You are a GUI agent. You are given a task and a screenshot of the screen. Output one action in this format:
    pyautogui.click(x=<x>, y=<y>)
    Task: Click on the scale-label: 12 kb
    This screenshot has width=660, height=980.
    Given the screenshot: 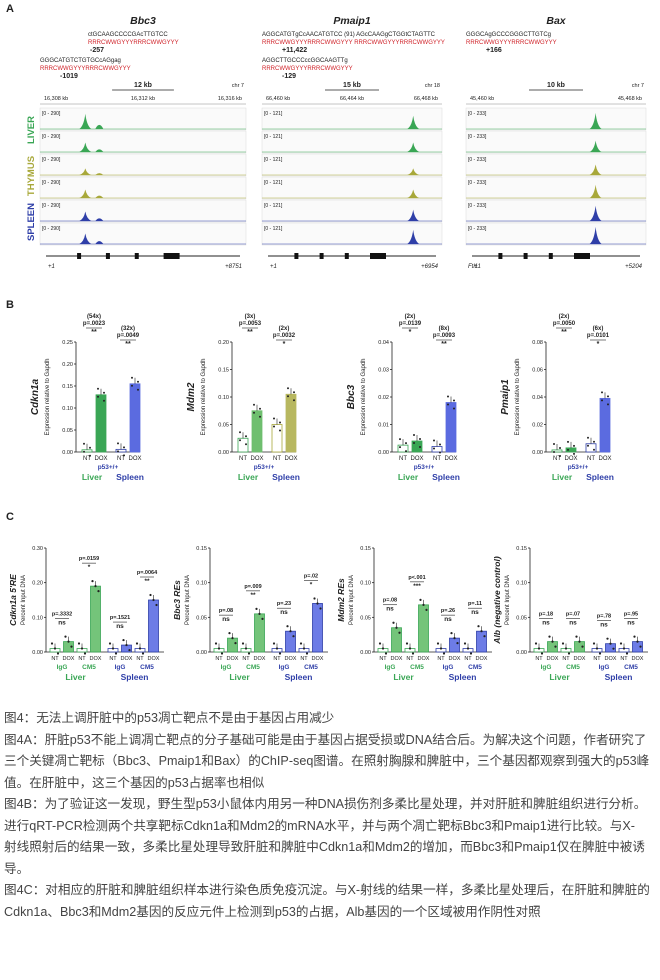 What is the action you would take?
    pyautogui.click(x=143, y=85)
    